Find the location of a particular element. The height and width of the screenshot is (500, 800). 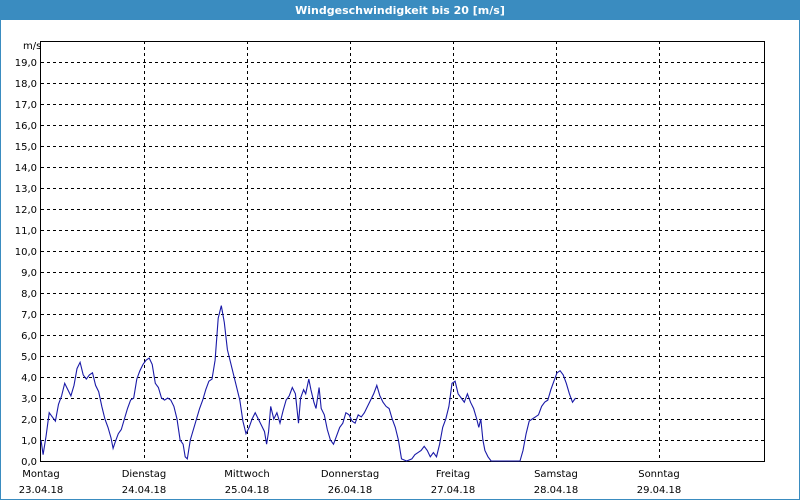

x-tick-day-label: Samstag is located at coordinates (556, 474).